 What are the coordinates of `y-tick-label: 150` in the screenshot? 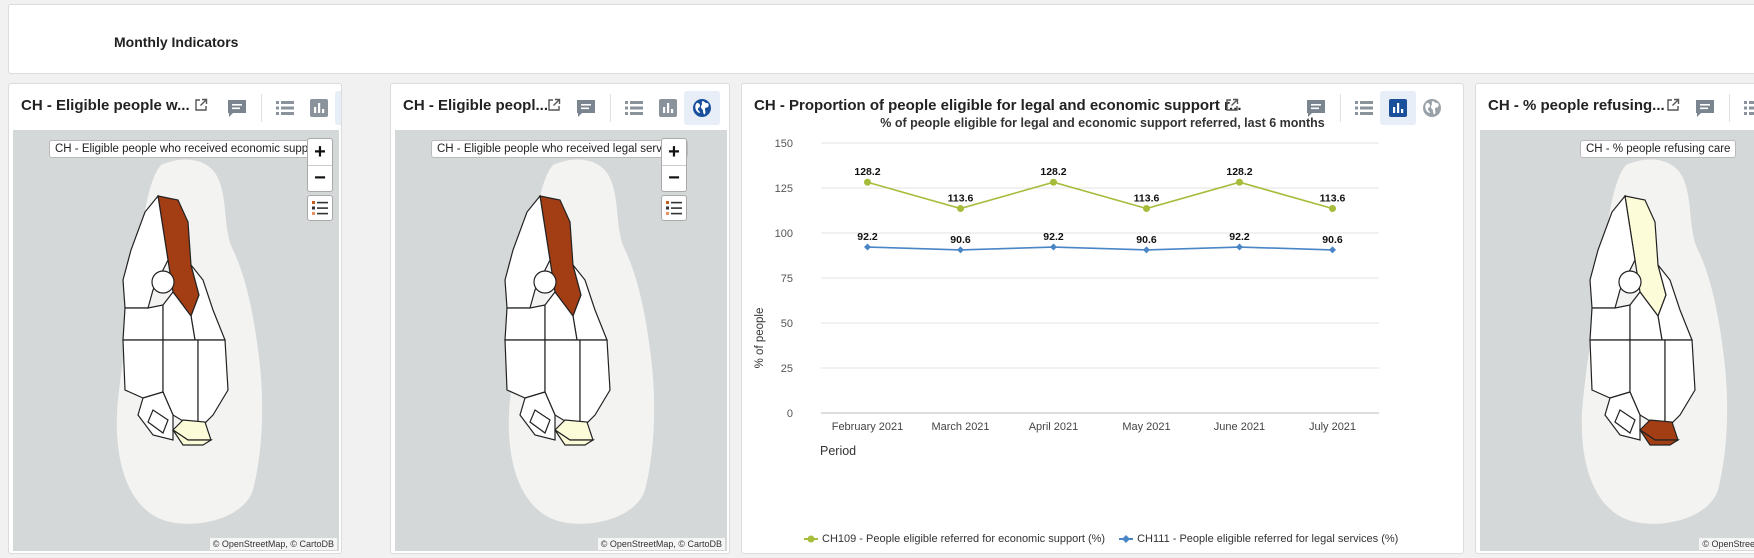 It's located at (784, 144).